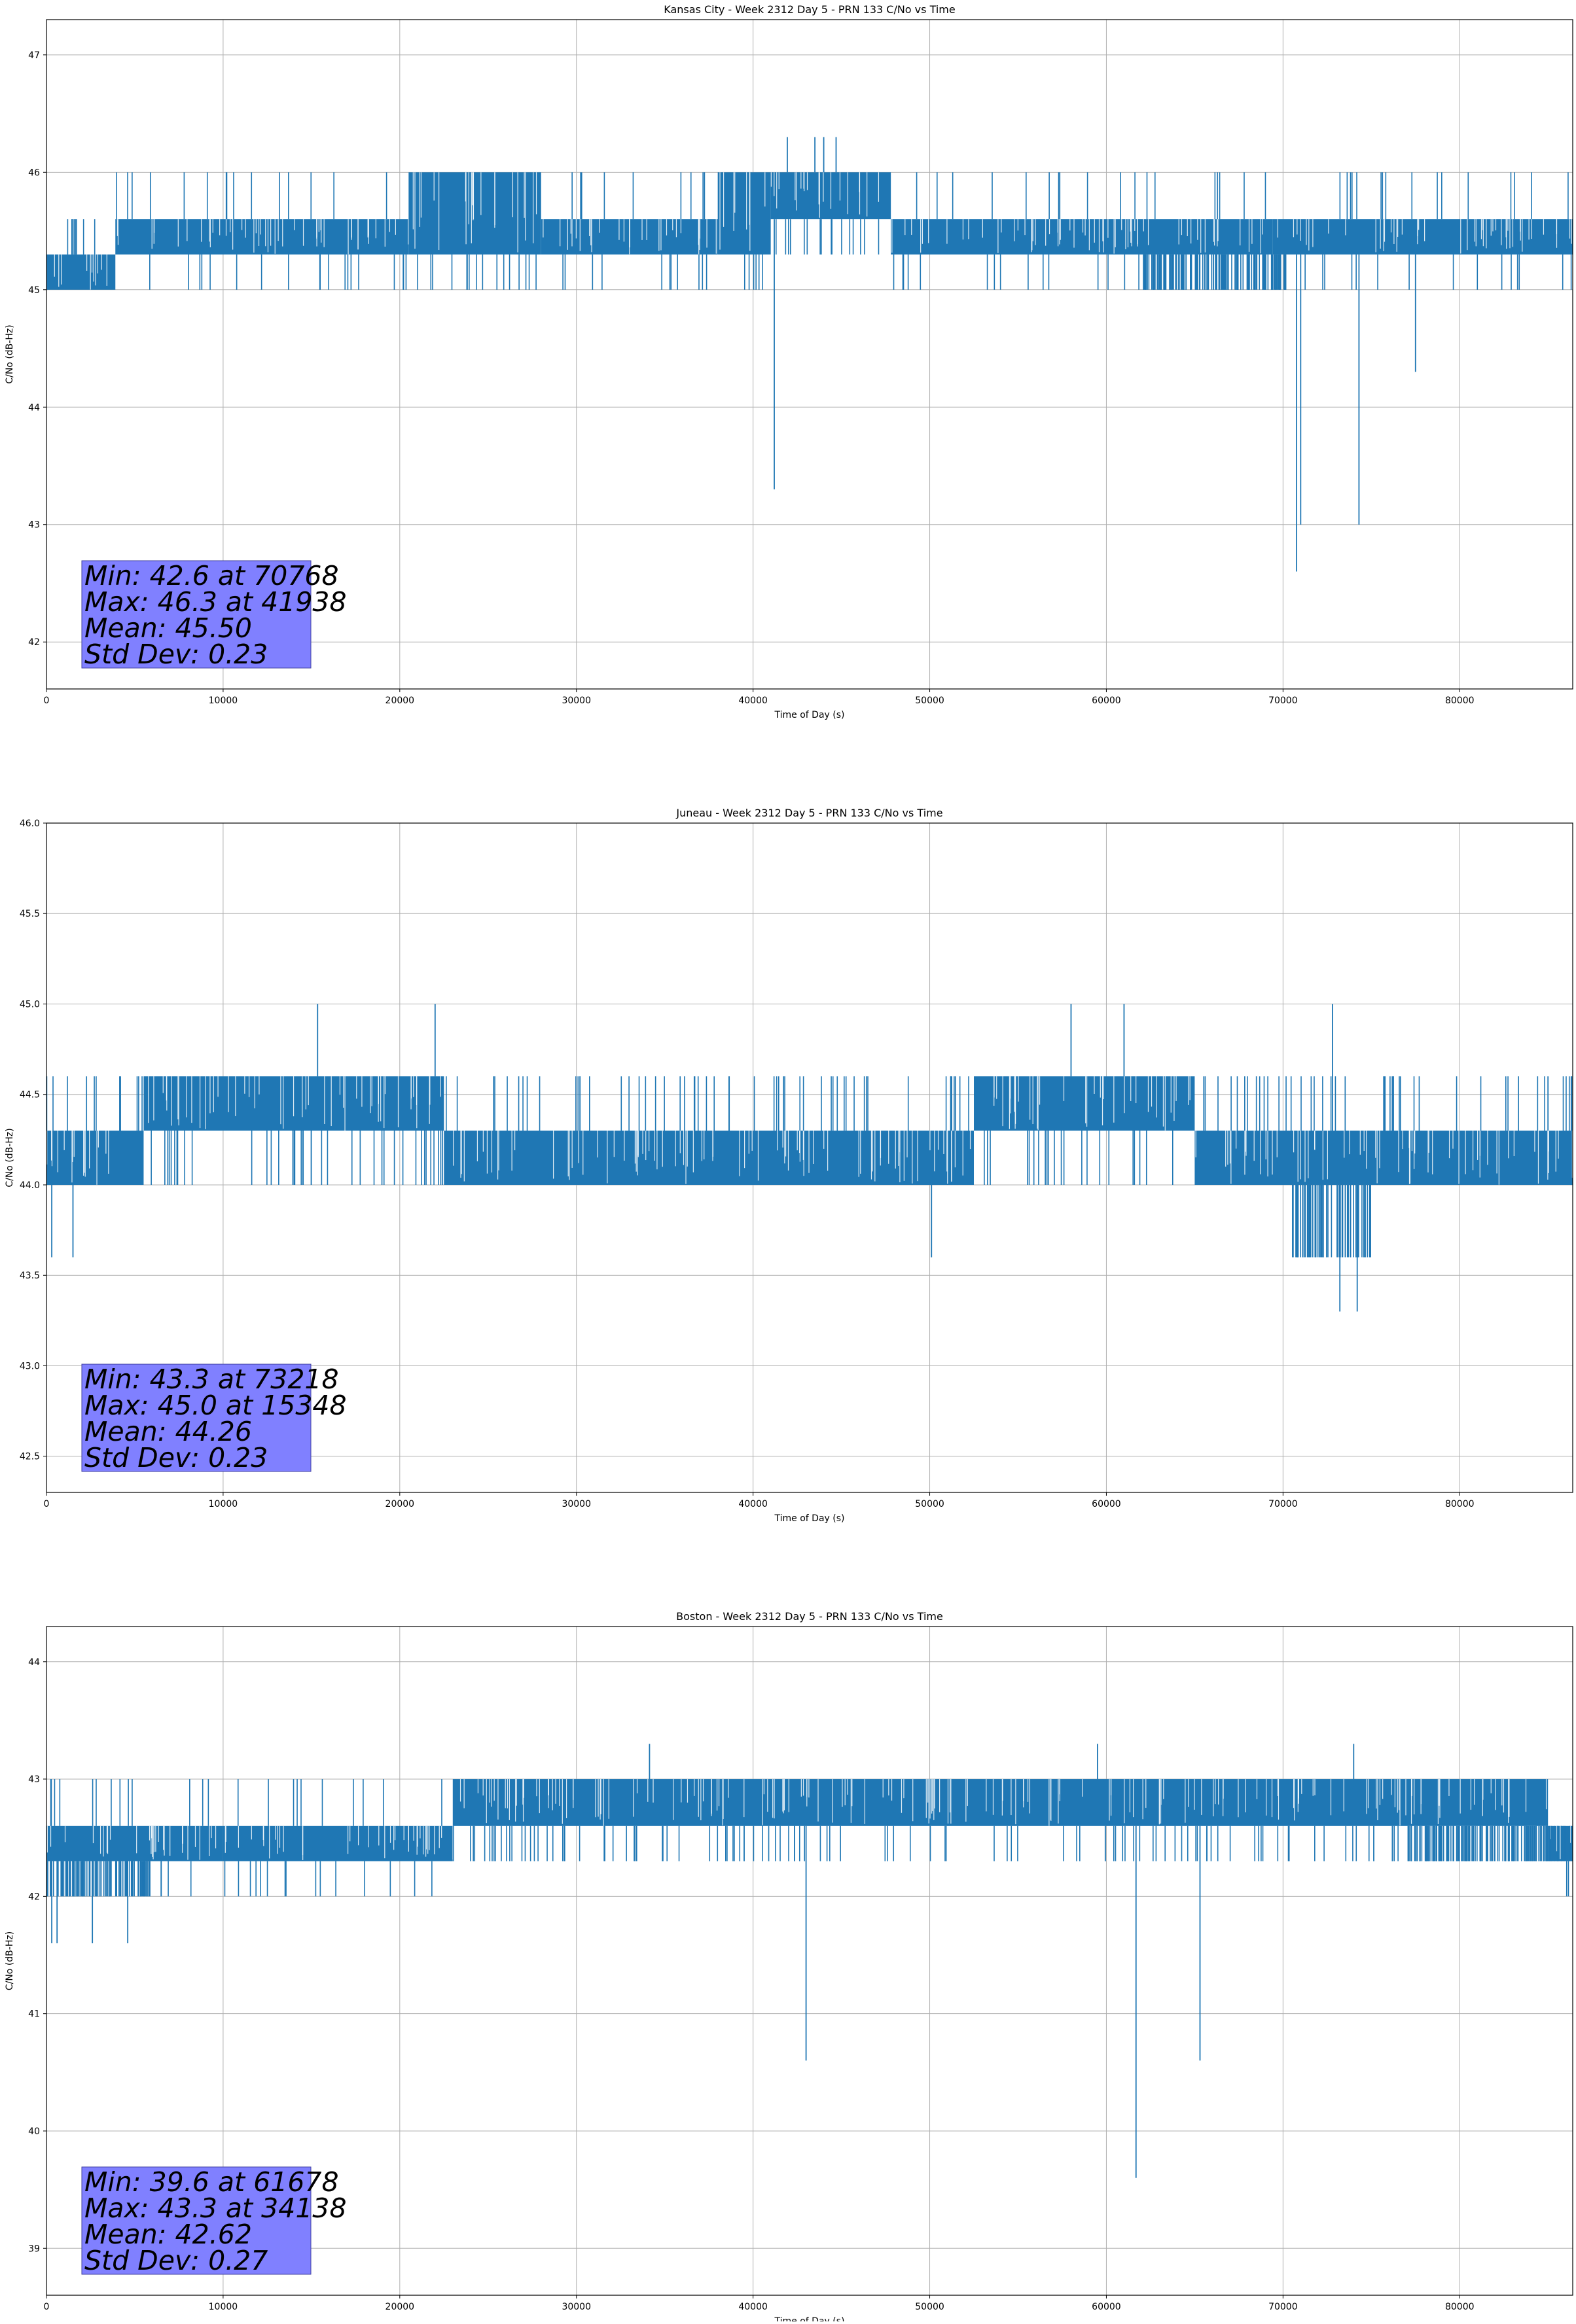  What do you see at coordinates (176, 655) in the screenshot?
I see `stats-line: Std Dev: 0.23` at bounding box center [176, 655].